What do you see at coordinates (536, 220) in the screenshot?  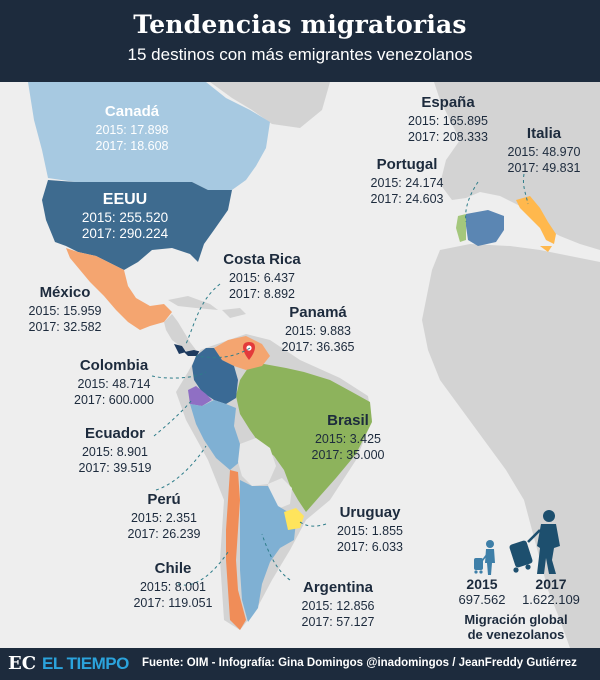 I see `italy-region` at bounding box center [536, 220].